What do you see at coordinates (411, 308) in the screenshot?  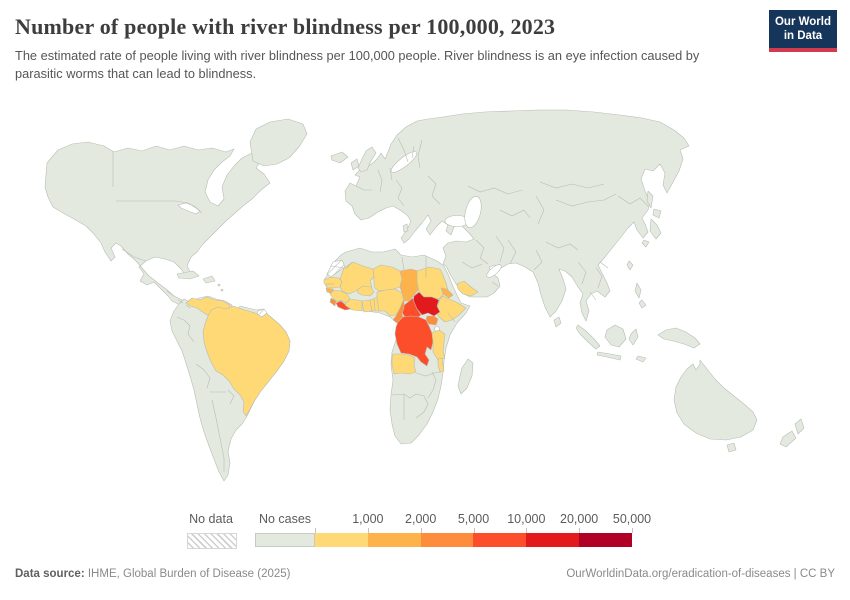 I see `country-central-african-republic` at bounding box center [411, 308].